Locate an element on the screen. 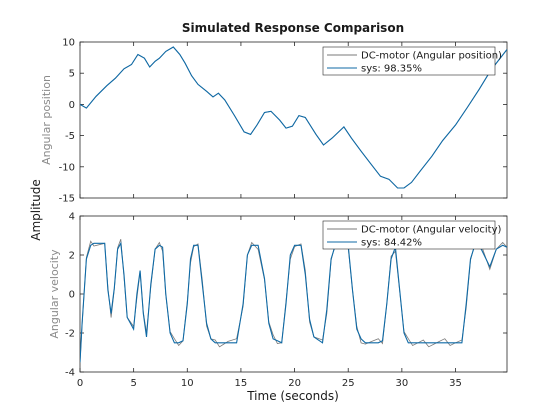 The width and height of the screenshot is (560, 420). y-tick-label: 4 is located at coordinates (72, 217).